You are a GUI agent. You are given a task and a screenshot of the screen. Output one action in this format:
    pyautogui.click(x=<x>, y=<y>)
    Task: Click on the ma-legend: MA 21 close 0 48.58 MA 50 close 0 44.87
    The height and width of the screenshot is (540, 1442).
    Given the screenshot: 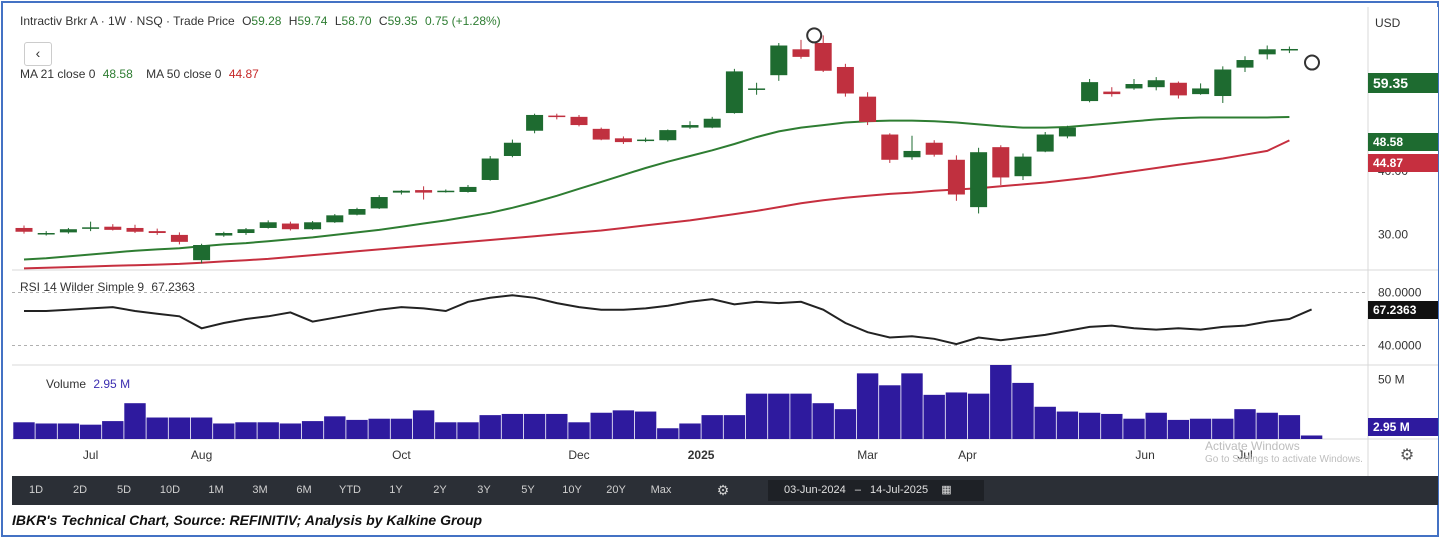 What is the action you would take?
    pyautogui.click(x=139, y=74)
    